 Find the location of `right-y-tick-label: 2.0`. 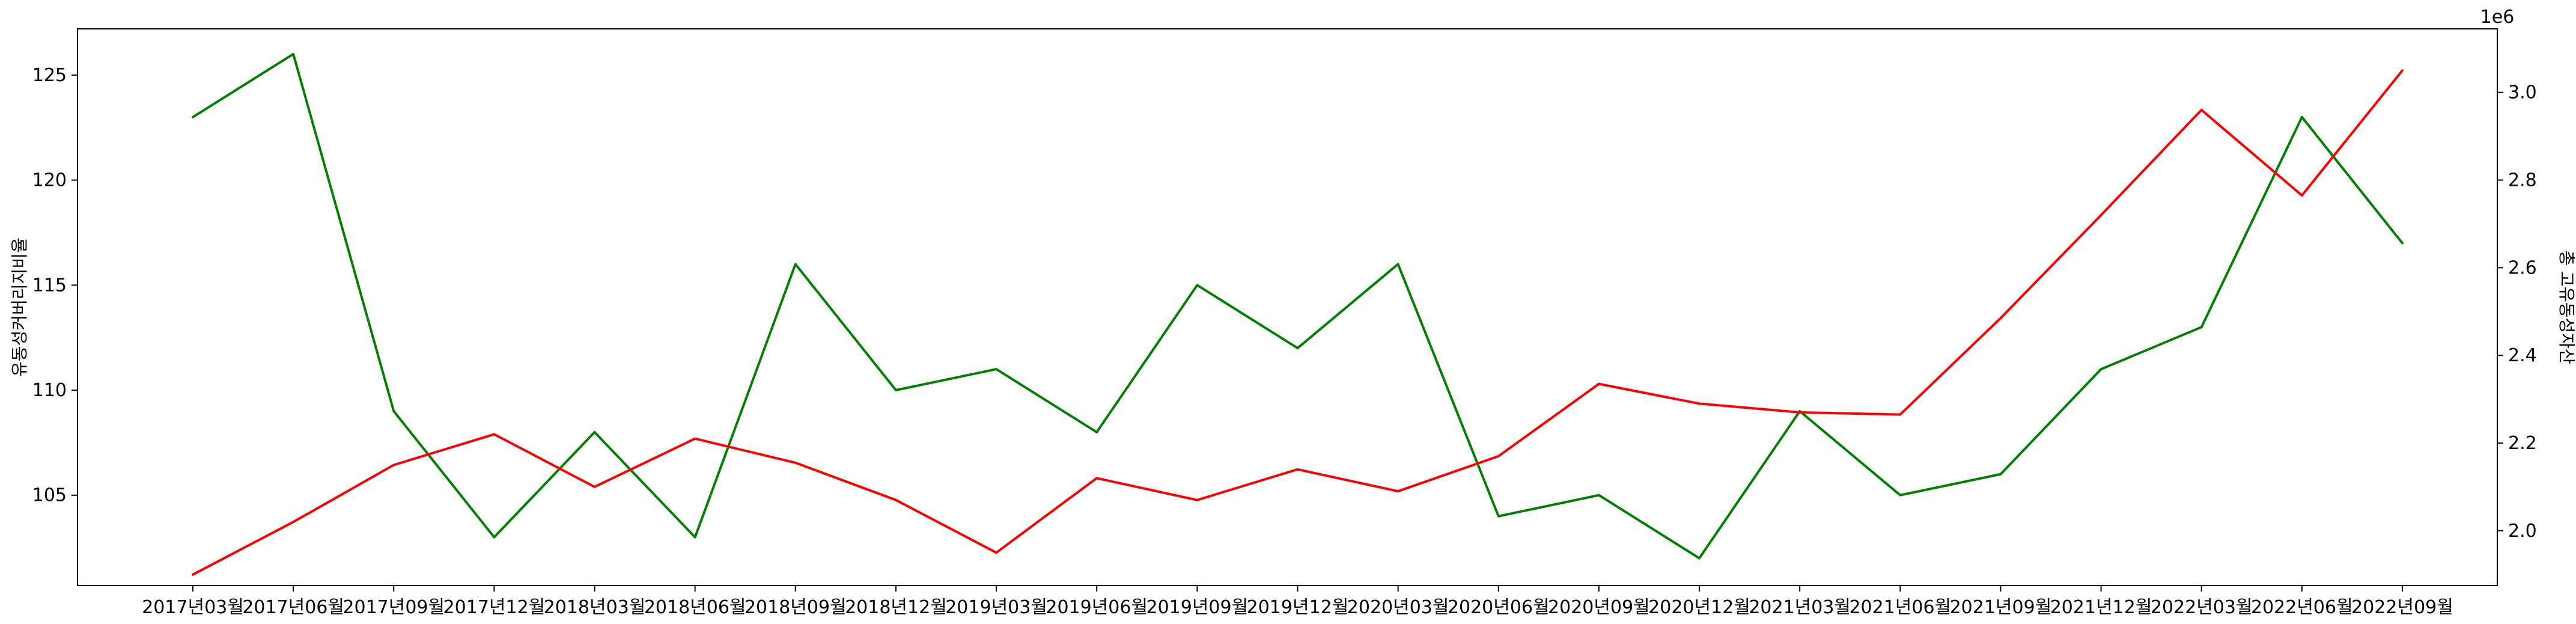

right-y-tick-label: 2.0 is located at coordinates (2522, 531).